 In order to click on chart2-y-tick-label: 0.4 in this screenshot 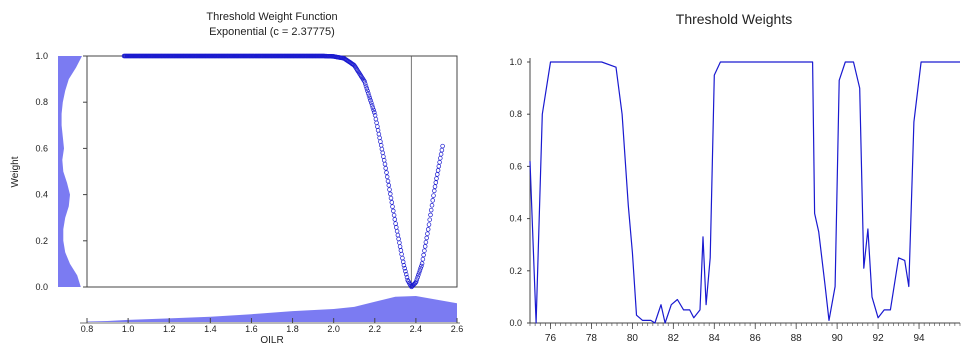, I will do `click(515, 219)`.